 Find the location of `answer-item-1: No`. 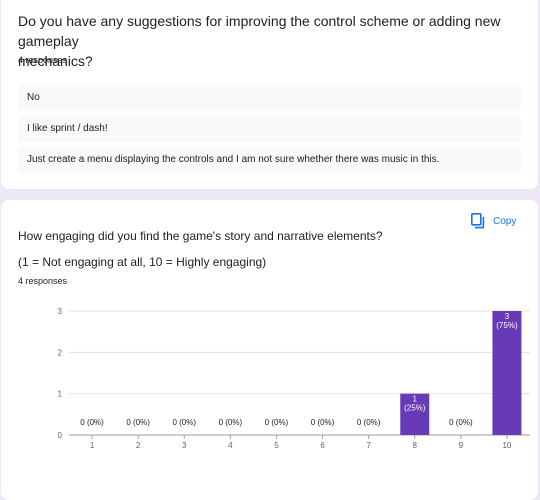

answer-item-1: No is located at coordinates (269, 98).